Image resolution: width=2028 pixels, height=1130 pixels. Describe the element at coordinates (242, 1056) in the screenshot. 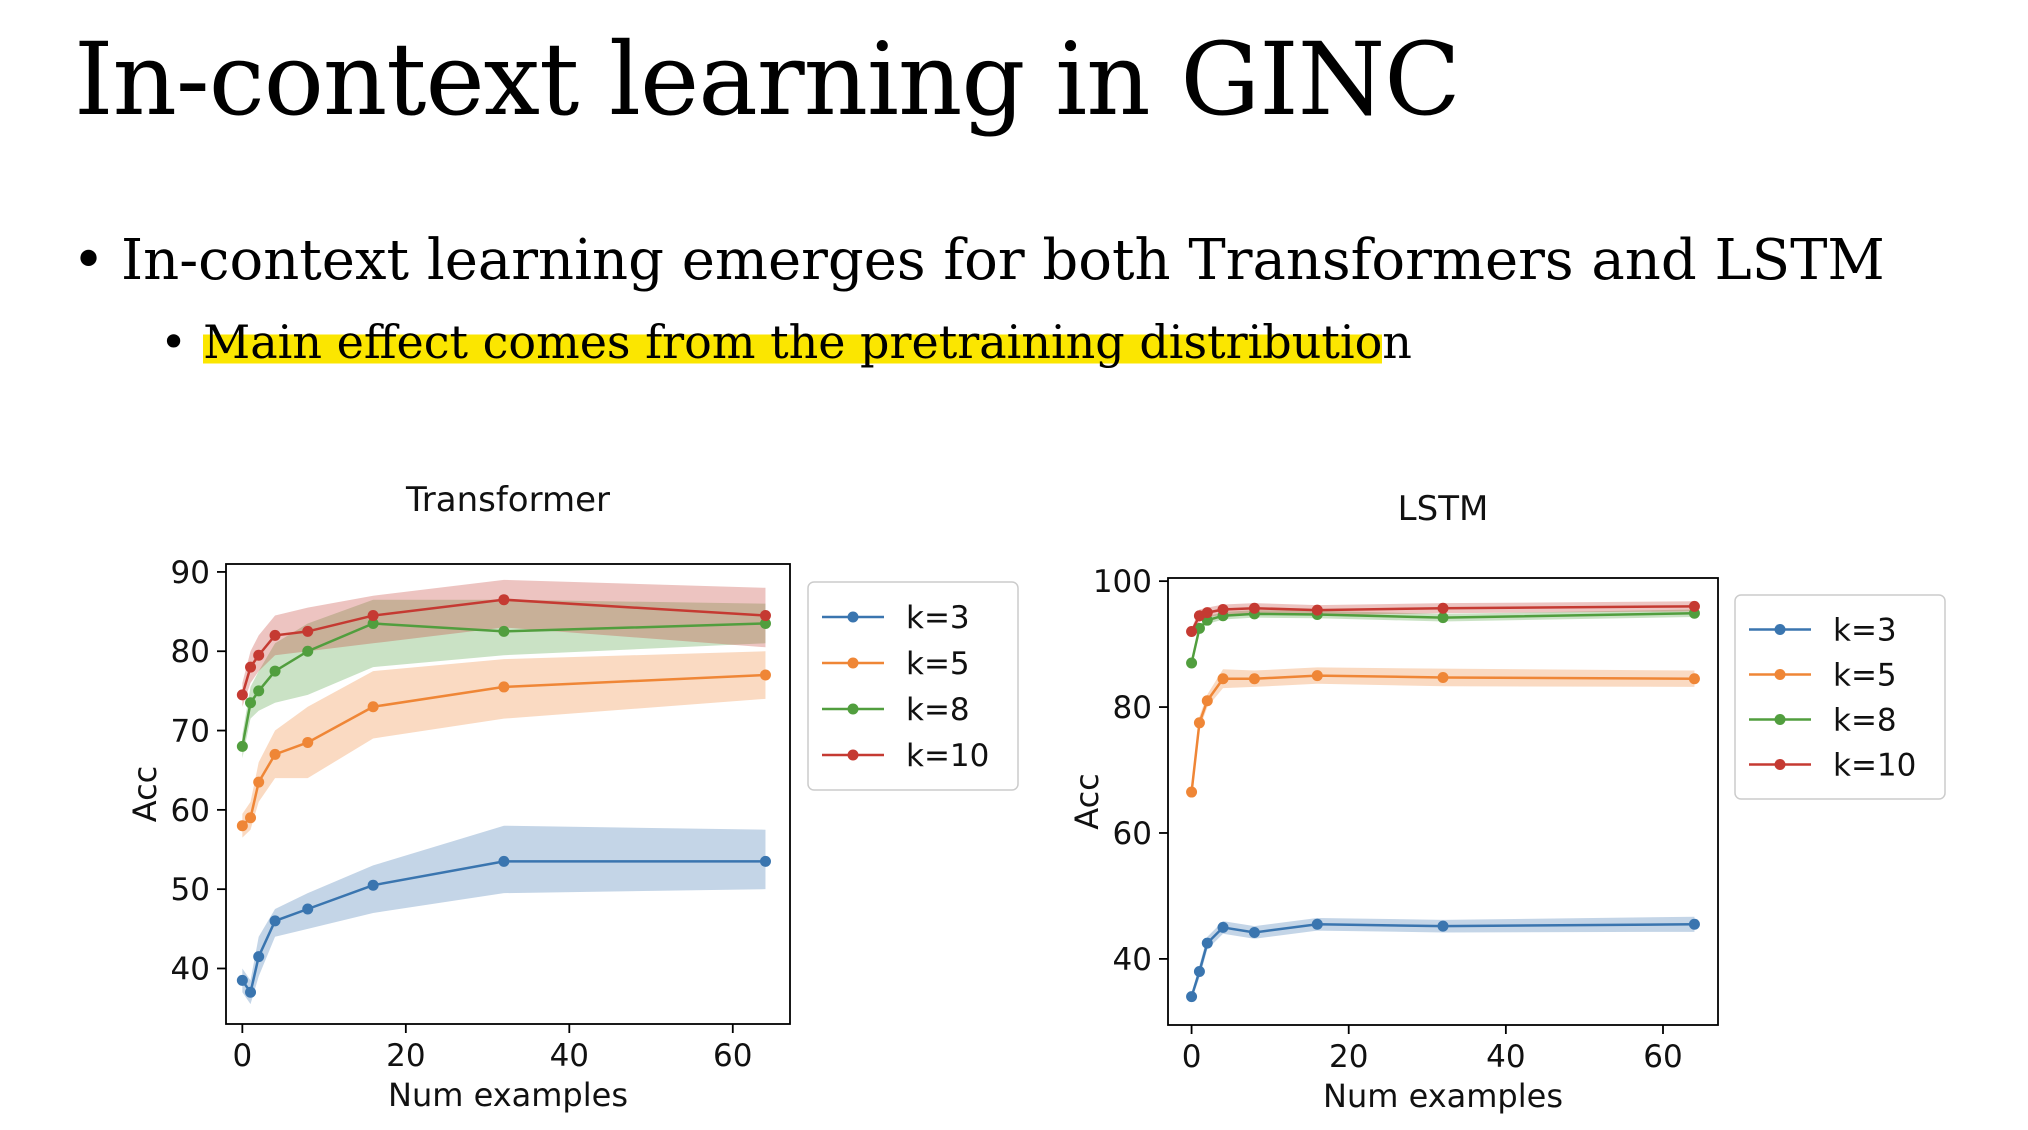

I see `x-tick-label: 0` at that location.